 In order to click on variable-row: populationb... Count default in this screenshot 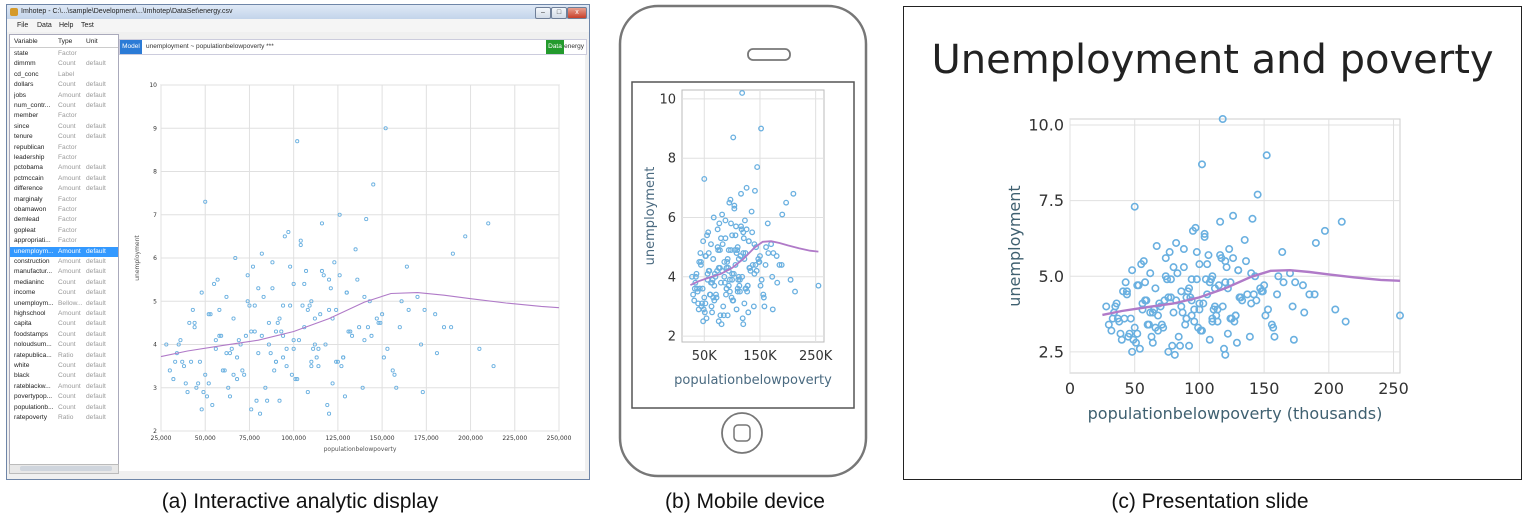, I will do `click(64, 408)`.